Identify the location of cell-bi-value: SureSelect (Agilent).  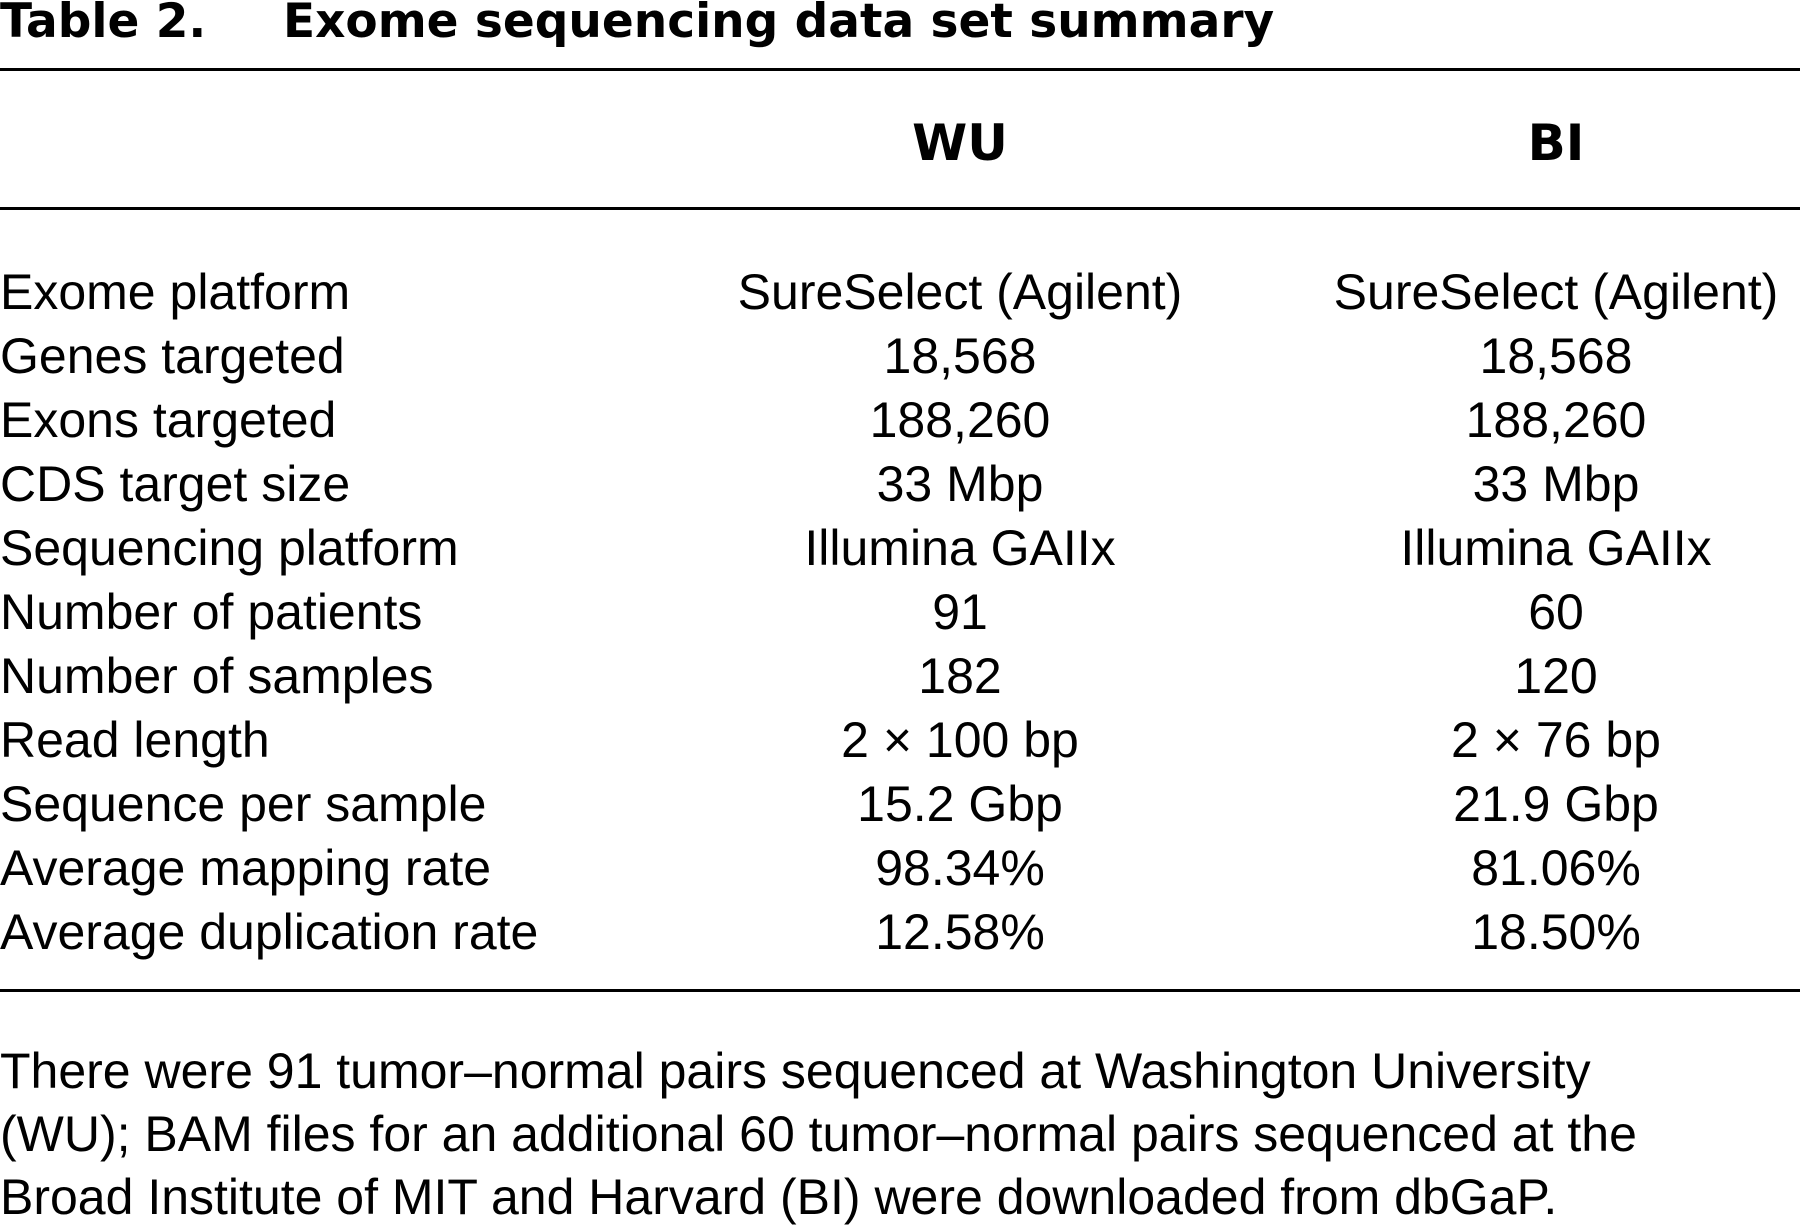
(1556, 292).